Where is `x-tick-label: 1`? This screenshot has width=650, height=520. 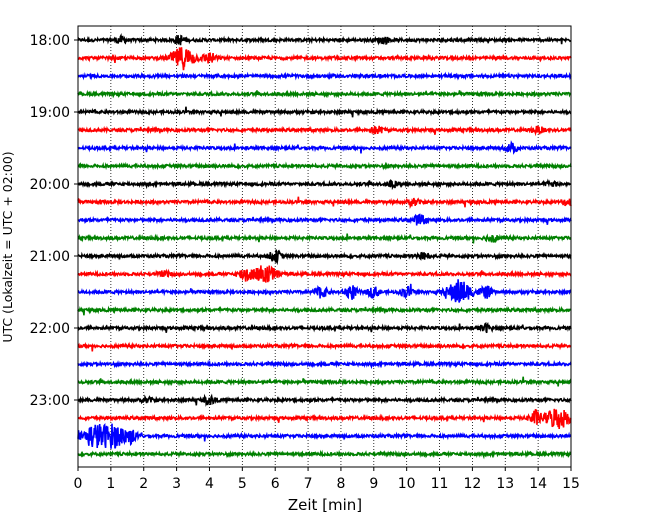
x-tick-label: 1 is located at coordinates (110, 484).